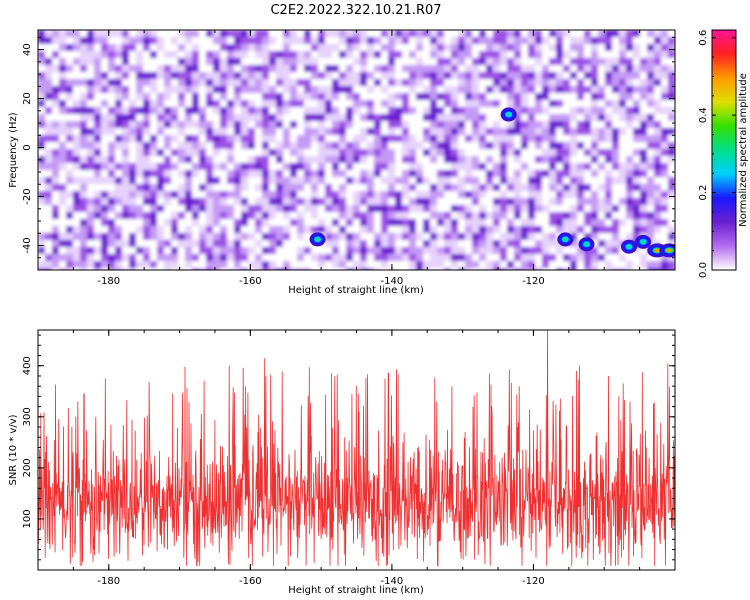 The height and width of the screenshot is (600, 750). What do you see at coordinates (356, 590) in the screenshot?
I see `snr-x-label: Height of straight line (km)` at bounding box center [356, 590].